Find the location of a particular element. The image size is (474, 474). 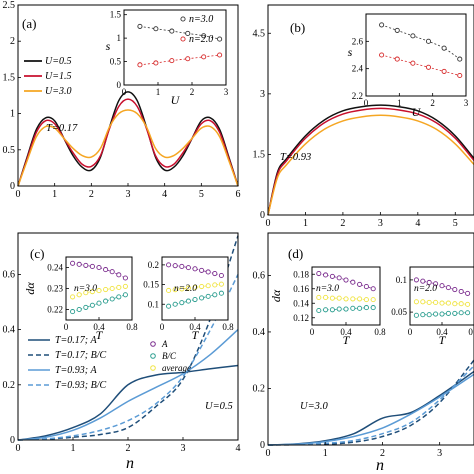

inset-legend-label: n=3.0 is located at coordinates (201, 19).